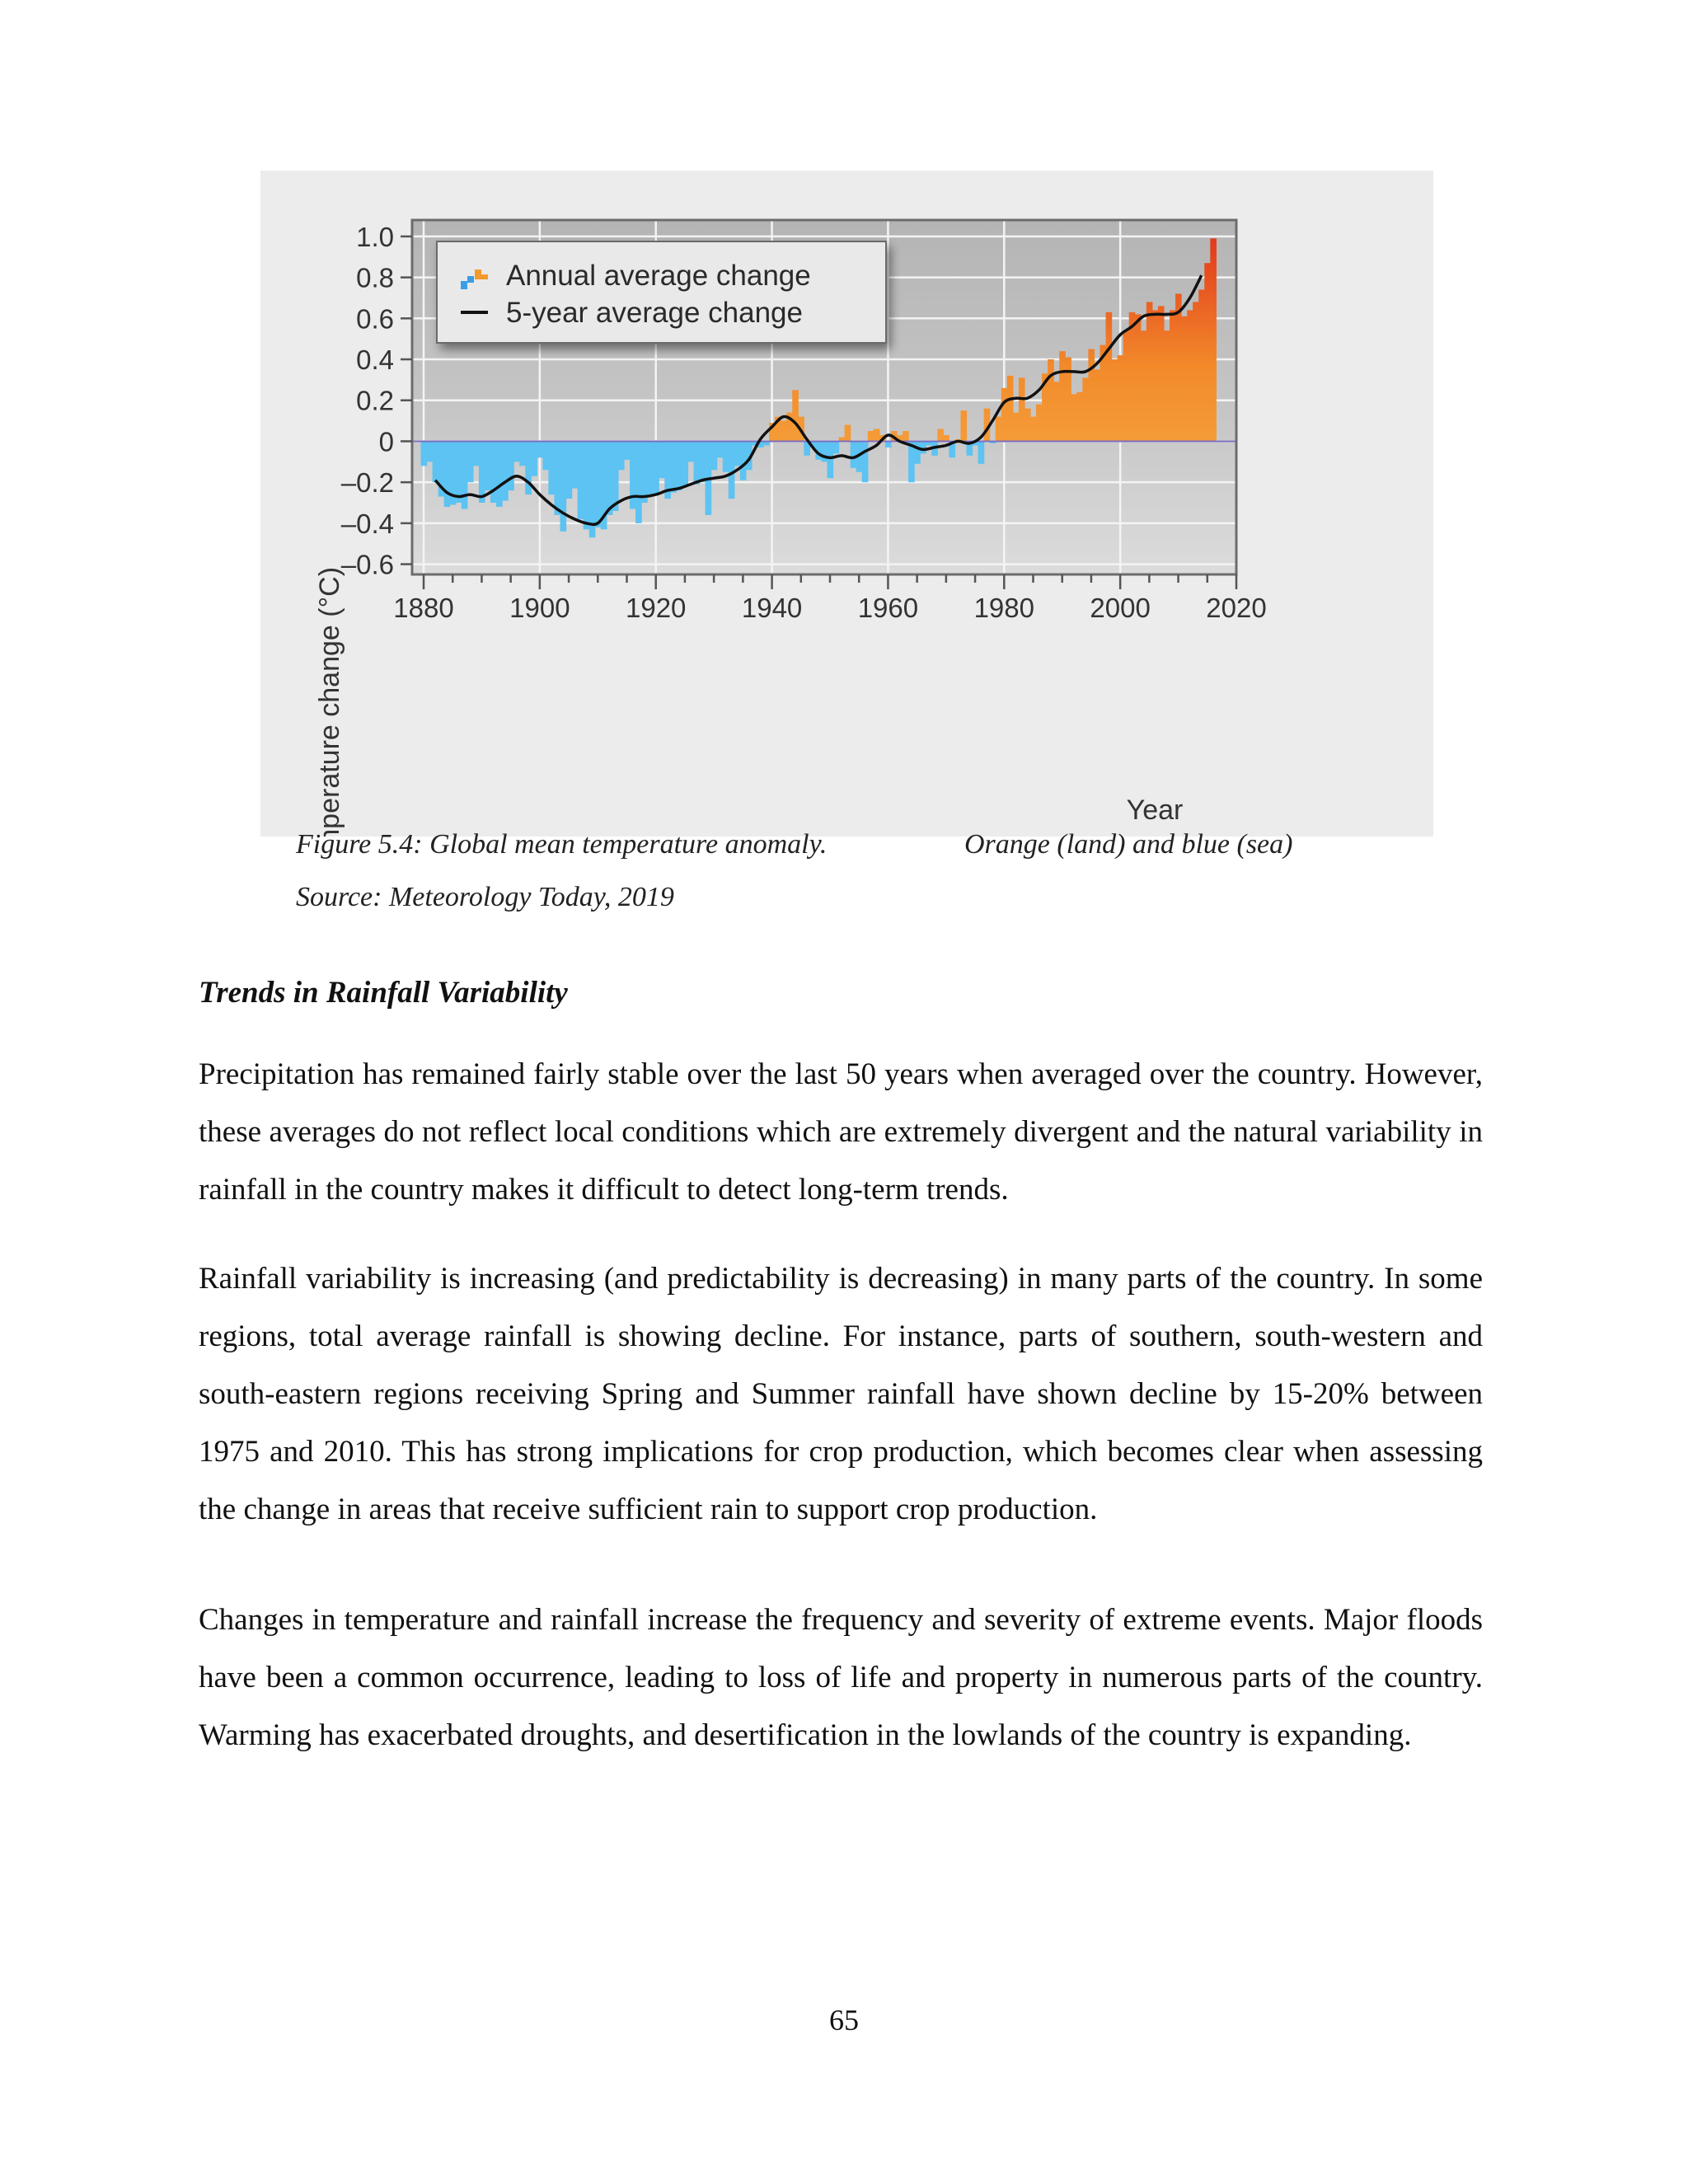 This screenshot has height=2184, width=1688. I want to click on annual-bar-1900, so click(540, 449).